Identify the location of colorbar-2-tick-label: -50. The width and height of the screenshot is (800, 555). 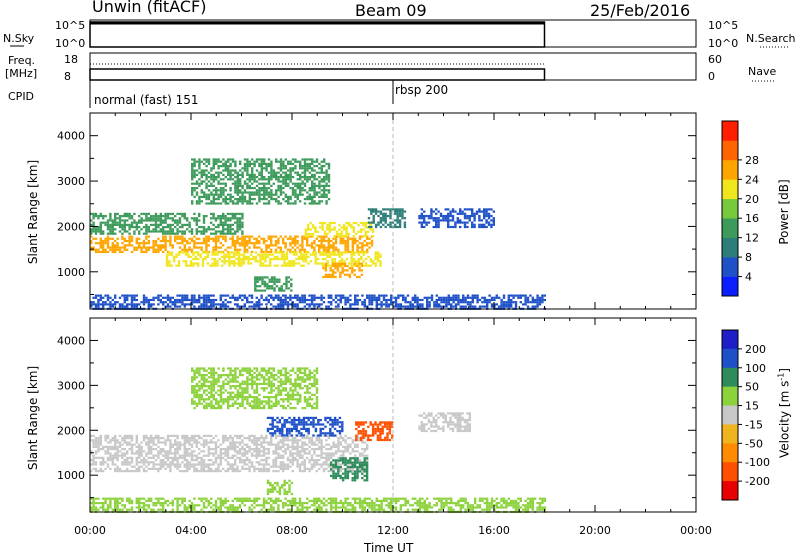
(754, 443).